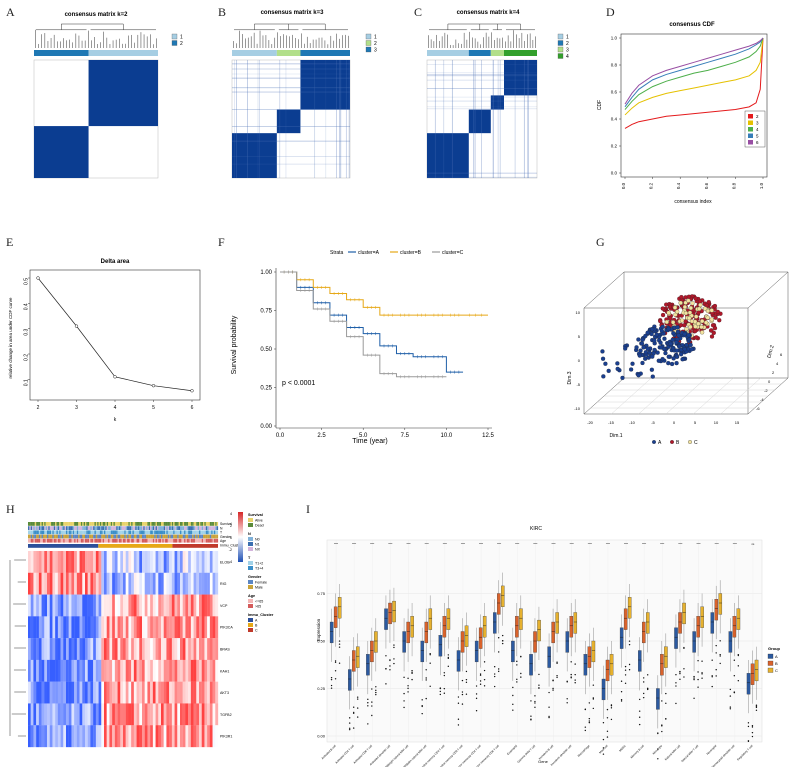 The image size is (789, 767). Describe the element at coordinates (418, 12) in the screenshot. I see `panel-letter-c: C` at that location.